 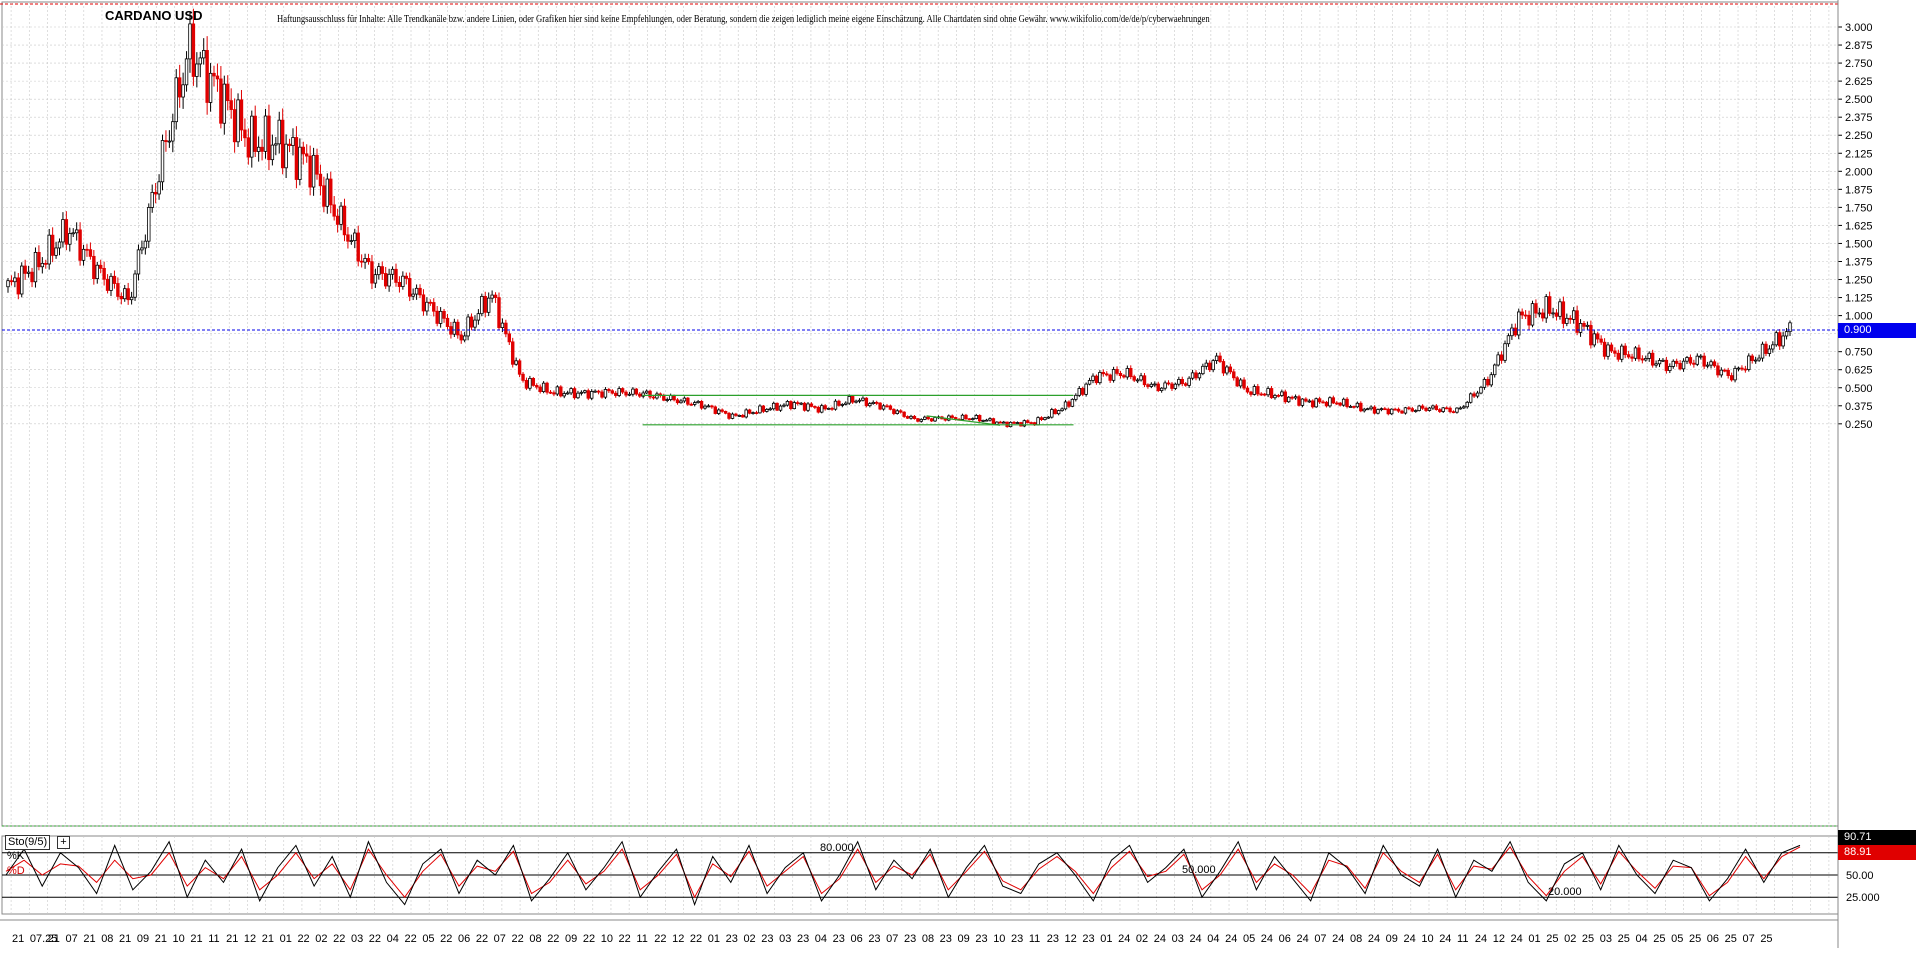 What do you see at coordinates (1859, 118) in the screenshot?
I see `y-tick-label: 2.375` at bounding box center [1859, 118].